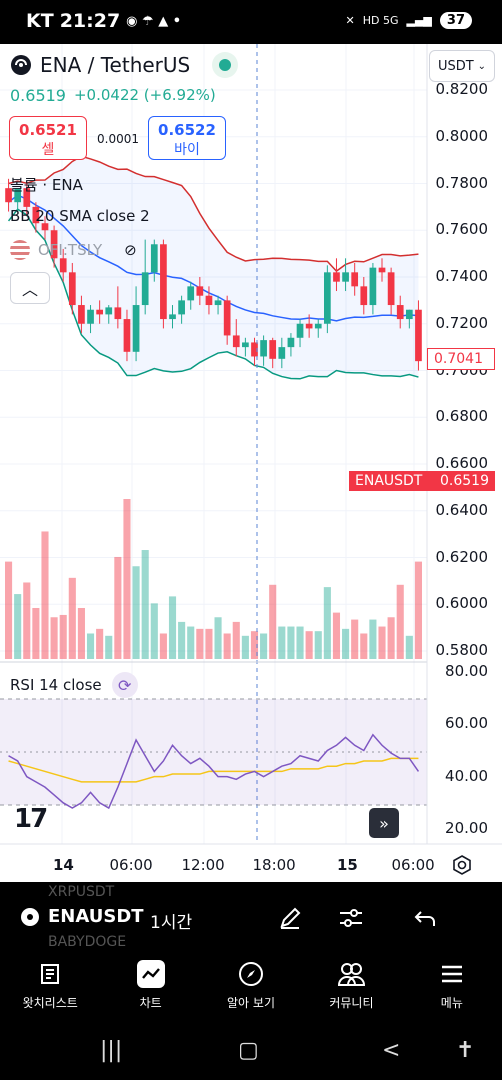 This screenshot has width=502, height=1080. What do you see at coordinates (350, 20) in the screenshot?
I see `mute-icon: ✕` at bounding box center [350, 20].